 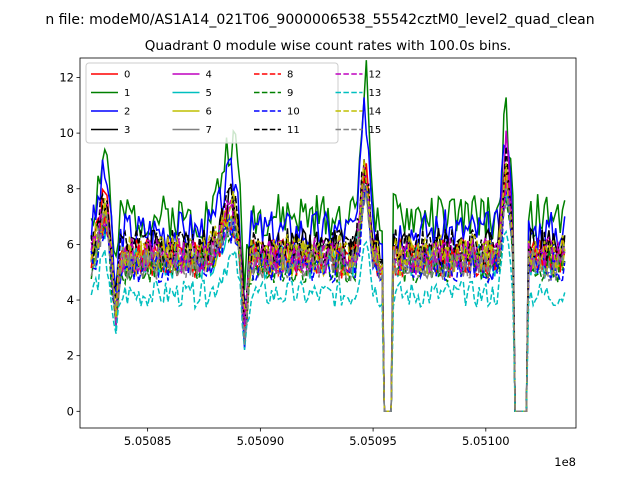 What do you see at coordinates (66, 77) in the screenshot?
I see `y-tick-label: 12` at bounding box center [66, 77].